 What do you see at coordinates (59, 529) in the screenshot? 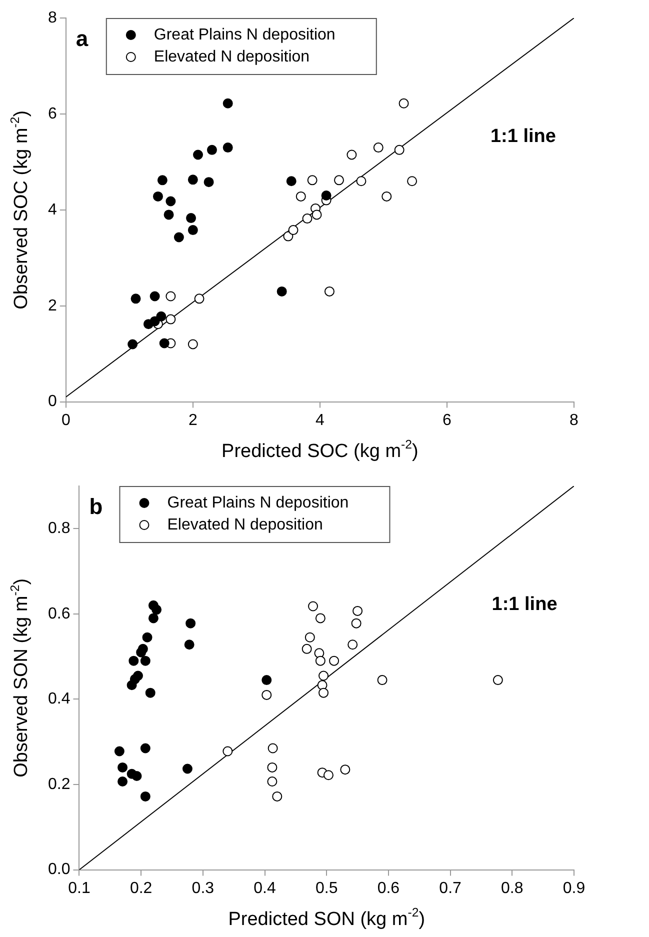
I see `y-tick-label: 0.8` at bounding box center [59, 529].